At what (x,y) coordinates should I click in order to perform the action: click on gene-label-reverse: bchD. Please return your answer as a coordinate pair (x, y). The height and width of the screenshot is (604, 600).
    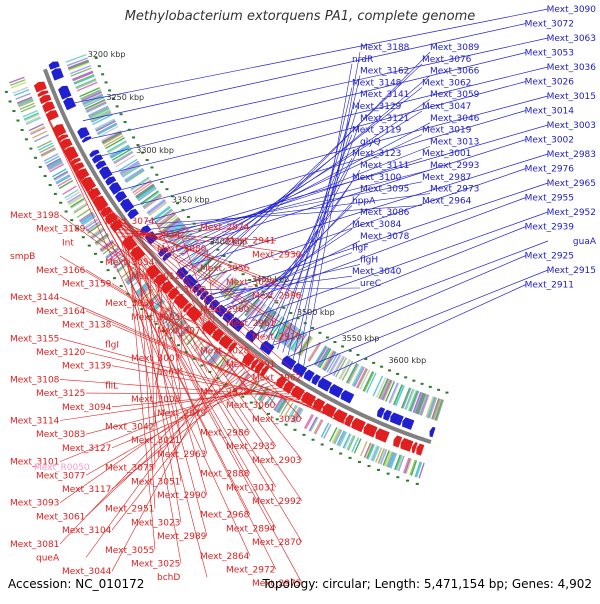
    Looking at the image, I should click on (168, 578).